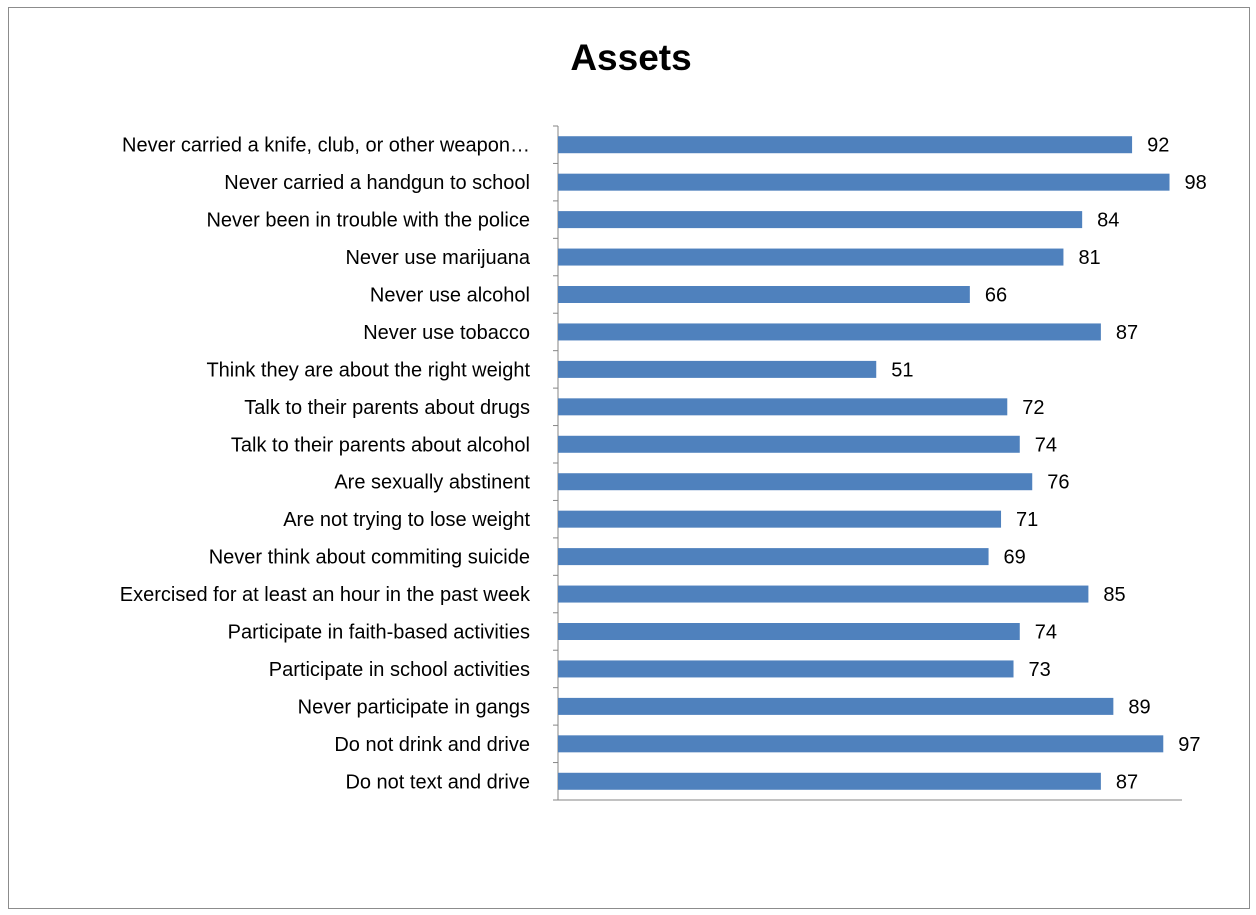  What do you see at coordinates (450, 296) in the screenshot?
I see `category-label: Never use alcohol` at bounding box center [450, 296].